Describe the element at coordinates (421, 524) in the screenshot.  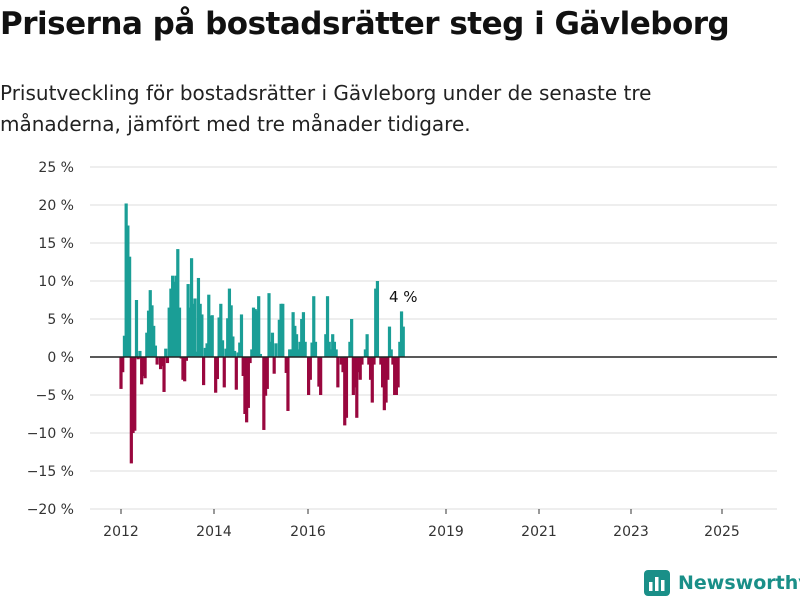
I see `x-axis: 2012 2014 2016 2019 2021 2023 2025` at that location.